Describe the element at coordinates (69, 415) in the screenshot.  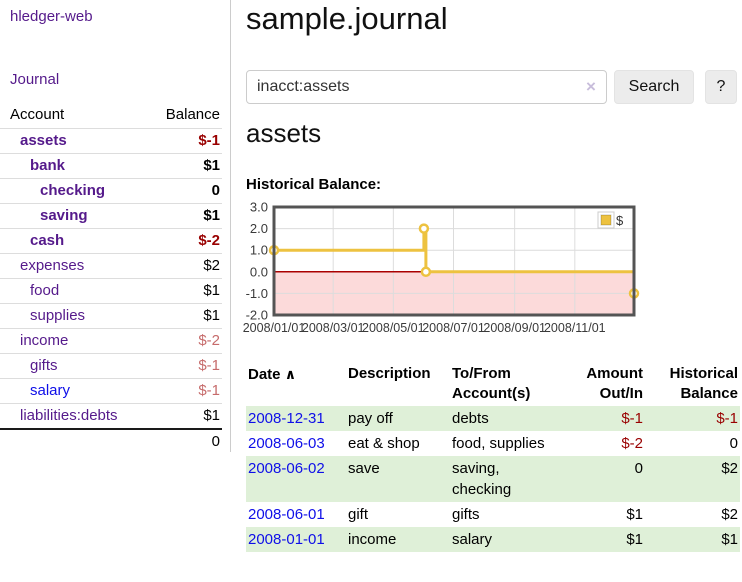
I see `account-link: liabilities:debts` at that location.